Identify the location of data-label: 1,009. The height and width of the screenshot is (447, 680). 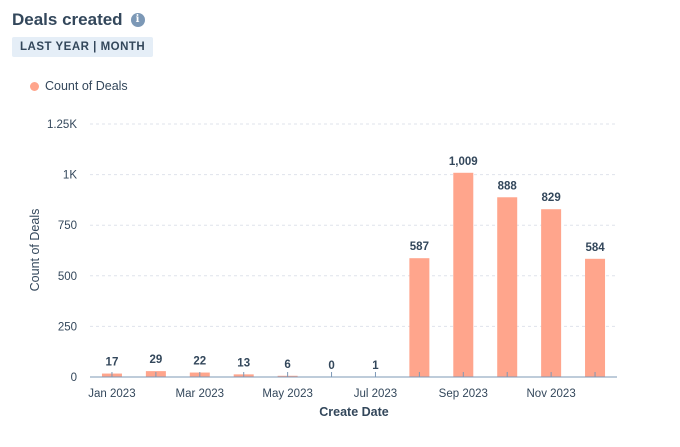
(463, 162).